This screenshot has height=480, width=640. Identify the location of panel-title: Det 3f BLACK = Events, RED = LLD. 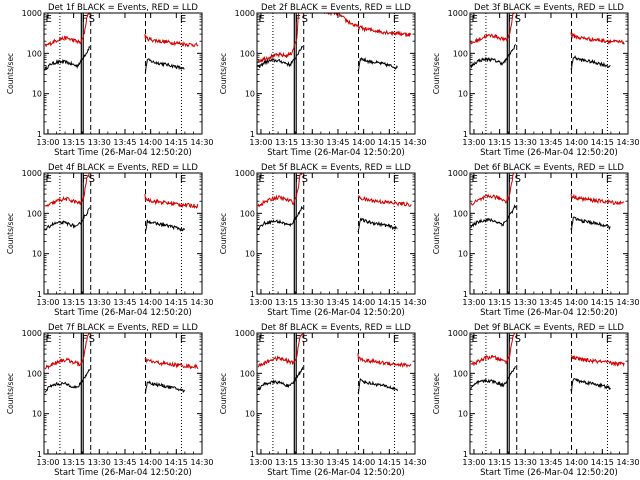
(549, 8).